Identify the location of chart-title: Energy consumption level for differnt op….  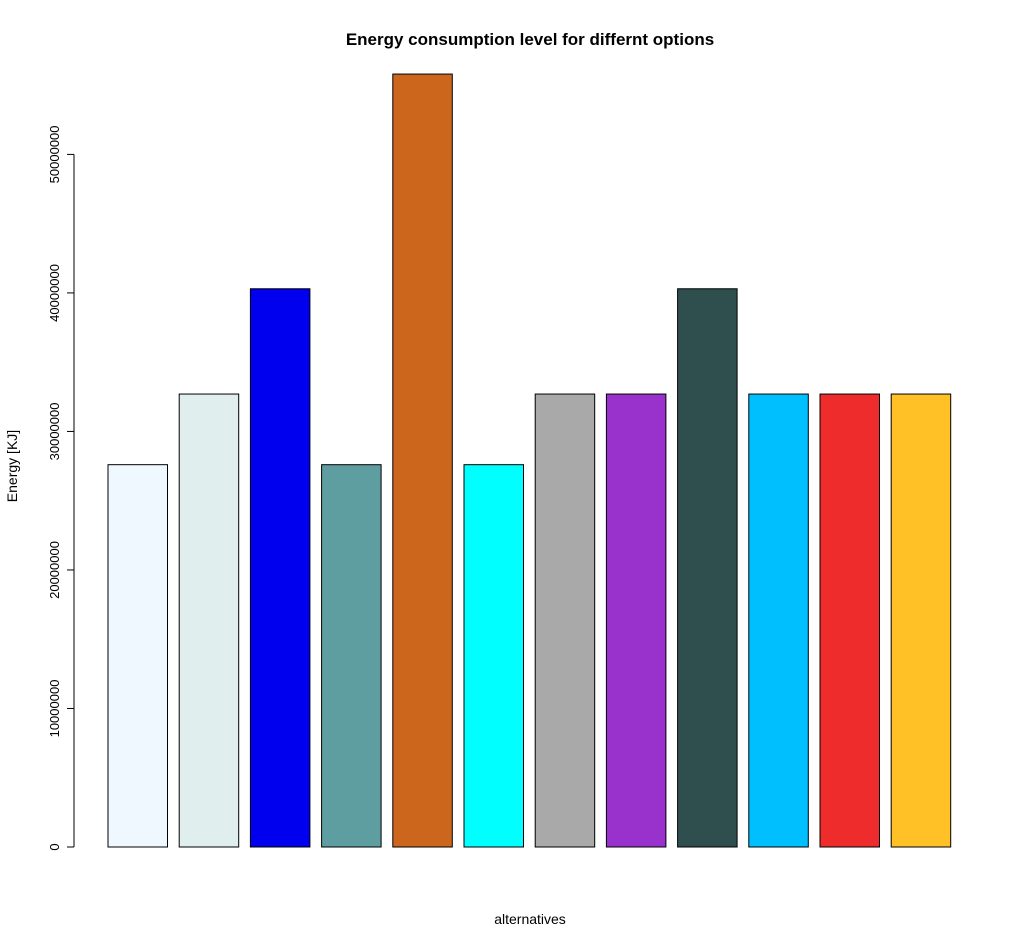
(530, 39).